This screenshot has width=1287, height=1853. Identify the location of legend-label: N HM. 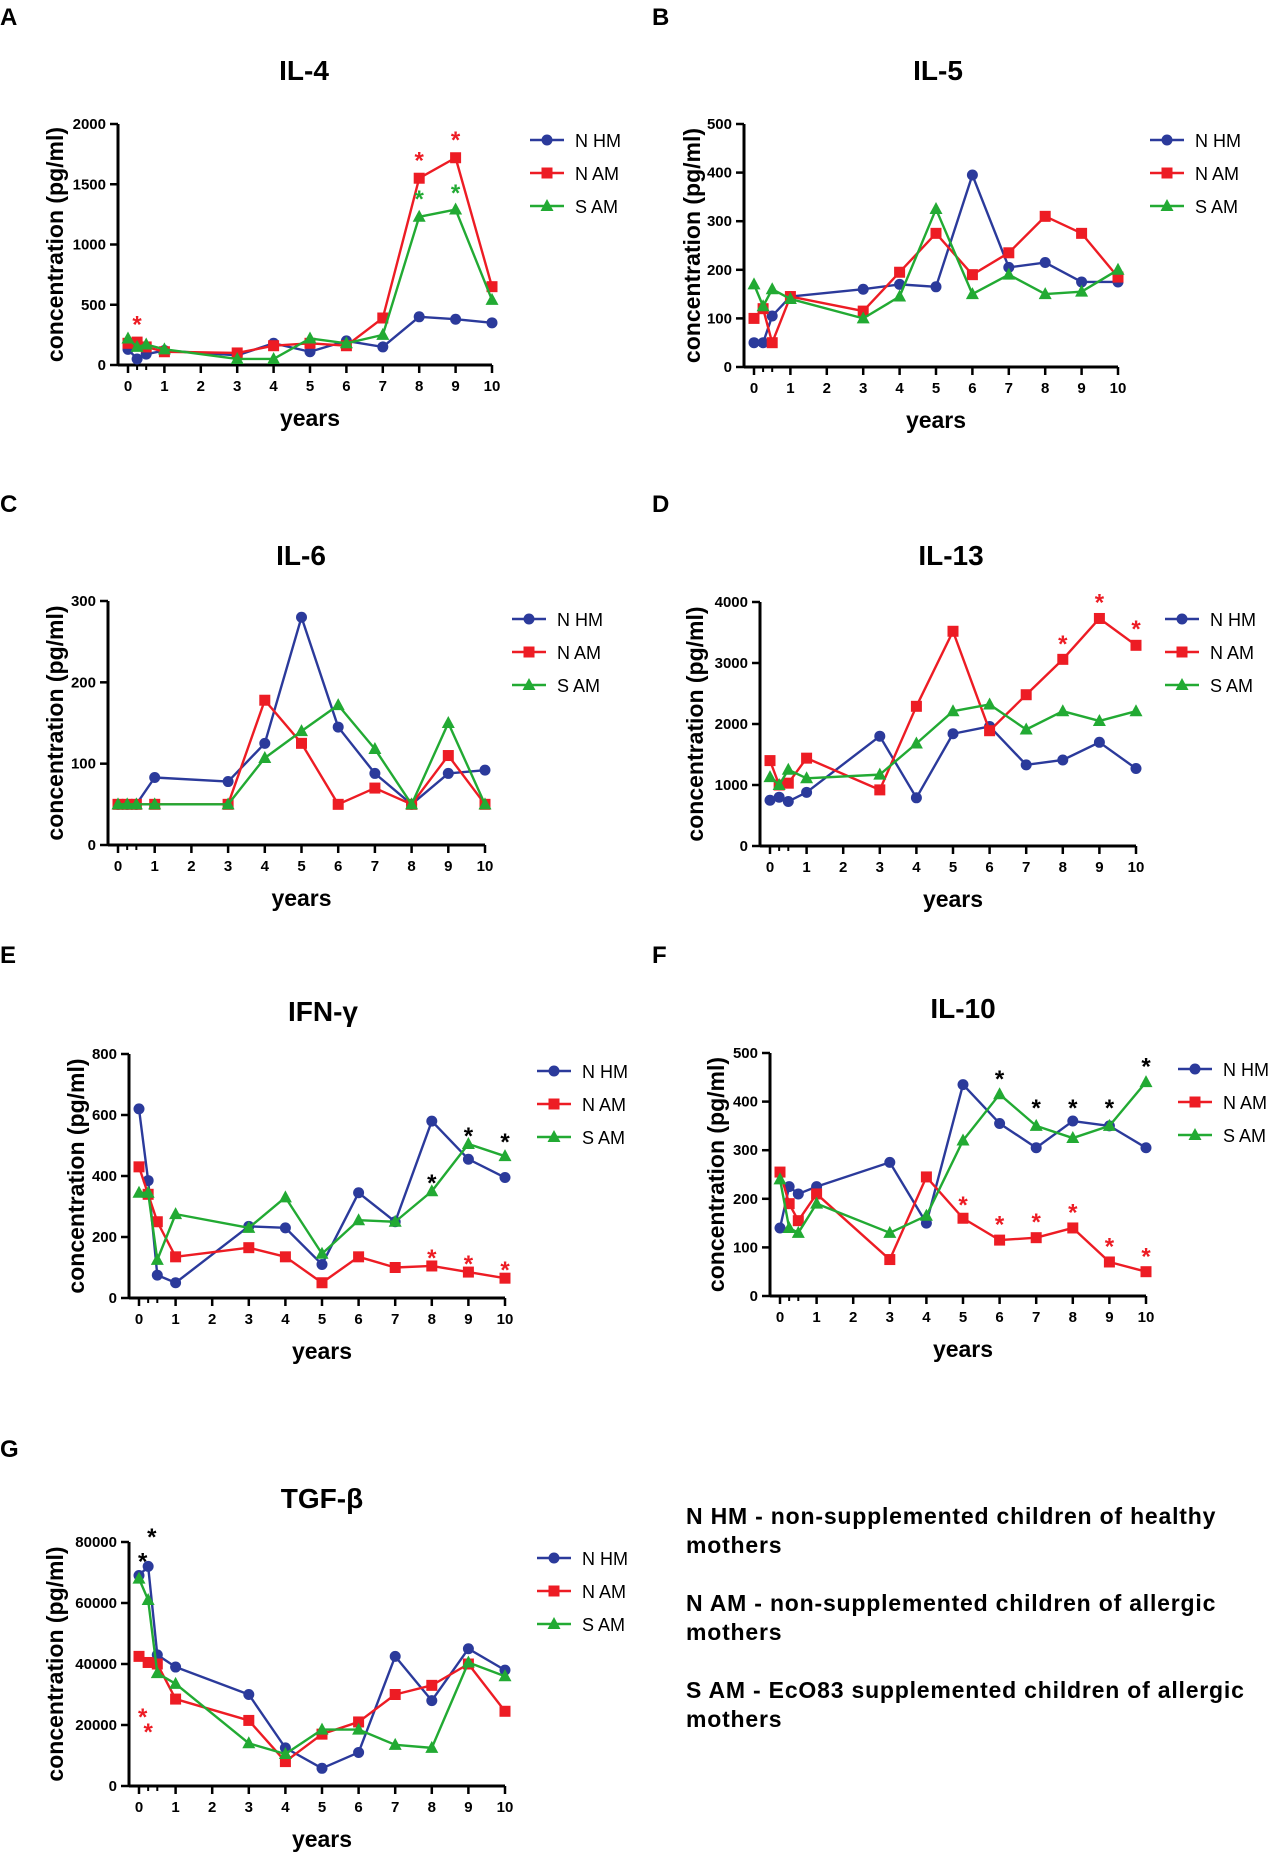
(605, 1072).